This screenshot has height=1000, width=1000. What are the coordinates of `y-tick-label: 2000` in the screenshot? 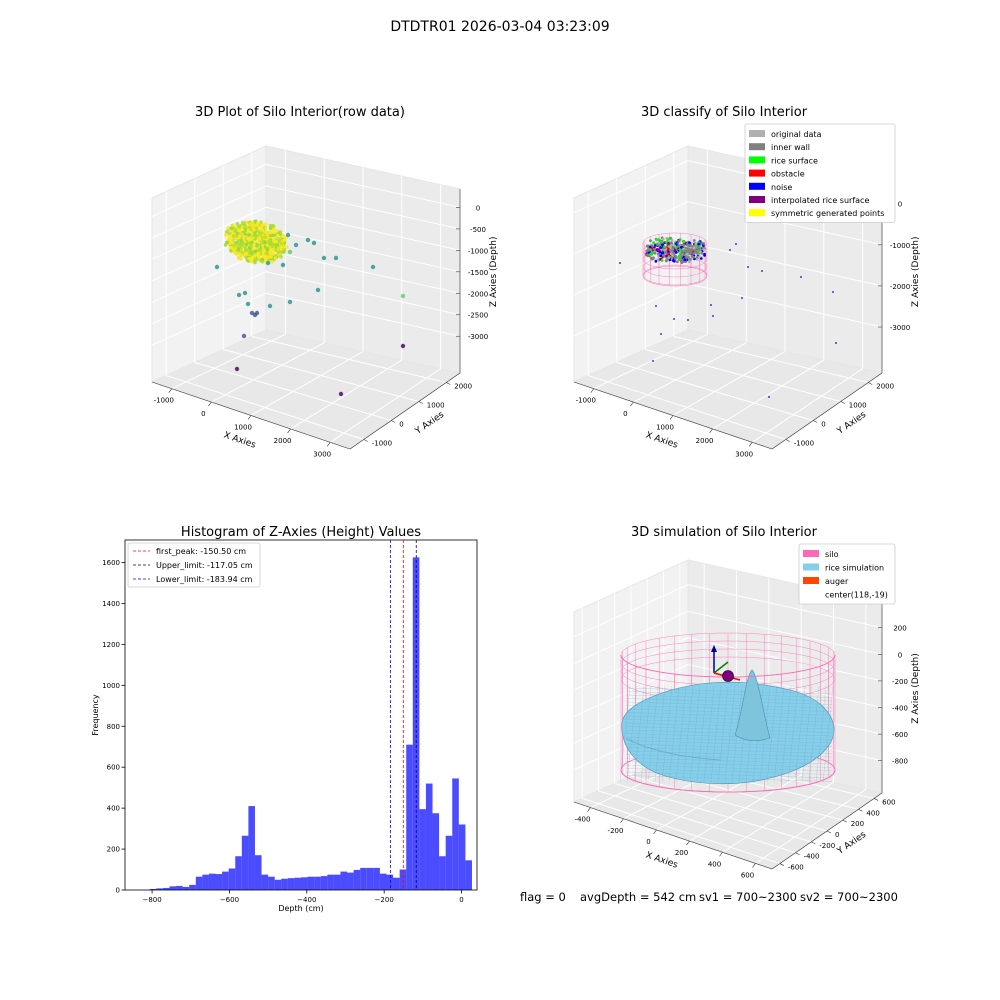 It's located at (885, 387).